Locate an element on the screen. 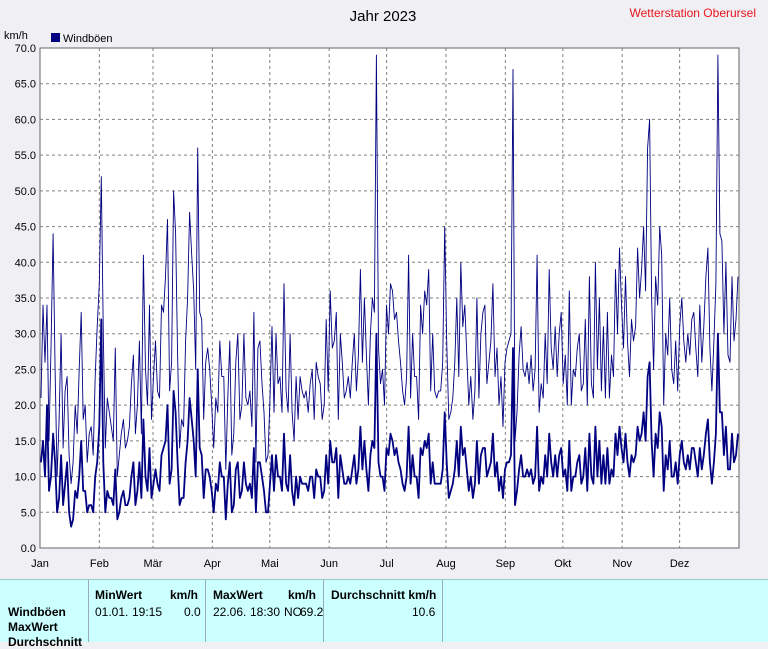  x-tick-label: Apr is located at coordinates (212, 564).